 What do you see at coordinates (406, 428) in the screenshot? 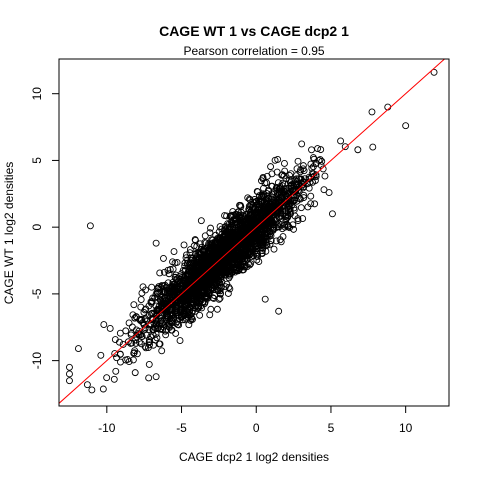
I see `x-tick-label: 10` at bounding box center [406, 428].